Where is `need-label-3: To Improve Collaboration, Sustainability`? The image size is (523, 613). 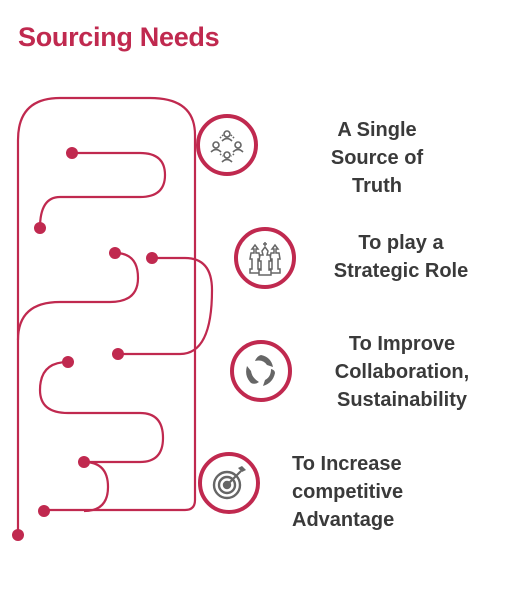 need-label-3: To Improve Collaboration, Sustainability is located at coordinates (402, 372).